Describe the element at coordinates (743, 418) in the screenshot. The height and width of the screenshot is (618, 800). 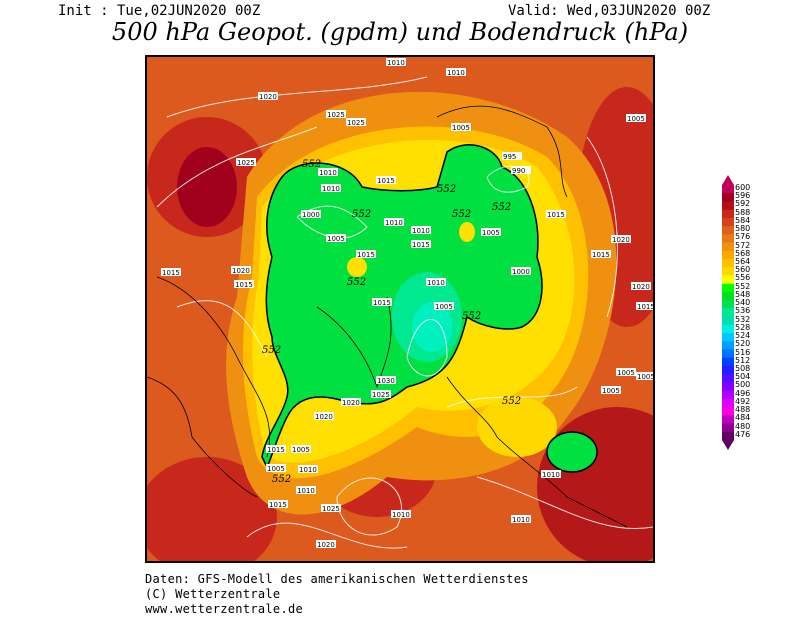
I see `colorbar-label: 484` at that location.